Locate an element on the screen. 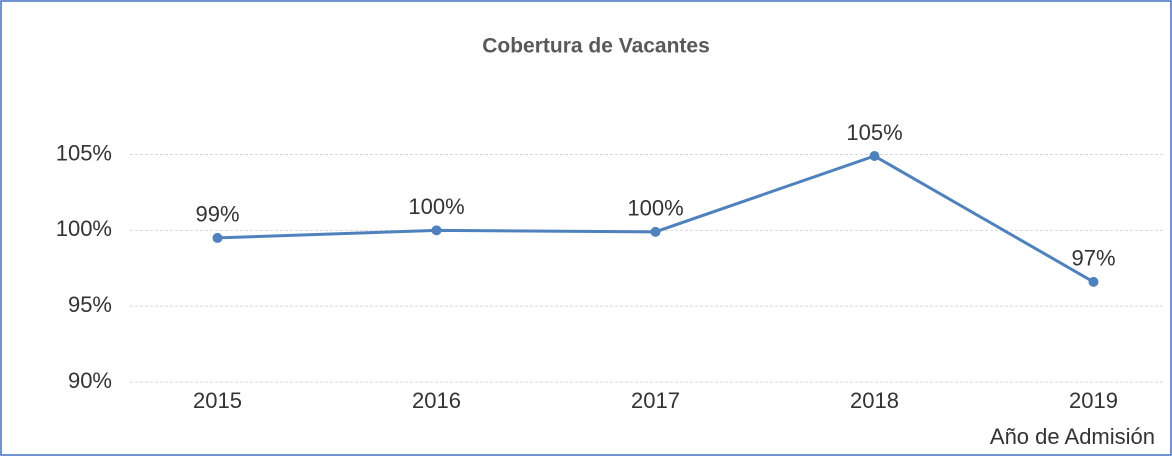  x-tick-label: 2018 is located at coordinates (874, 400).